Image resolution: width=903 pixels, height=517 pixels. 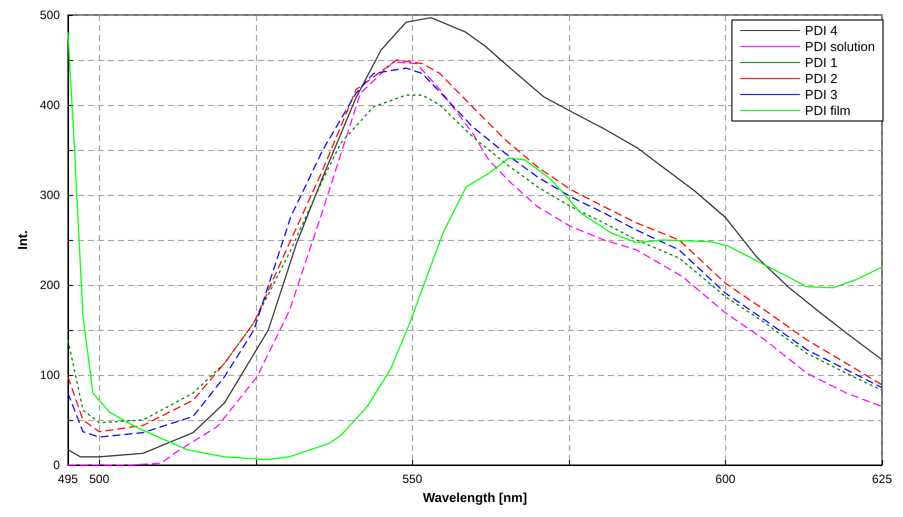 I want to click on legend-label: PDI solution, so click(x=840, y=46).